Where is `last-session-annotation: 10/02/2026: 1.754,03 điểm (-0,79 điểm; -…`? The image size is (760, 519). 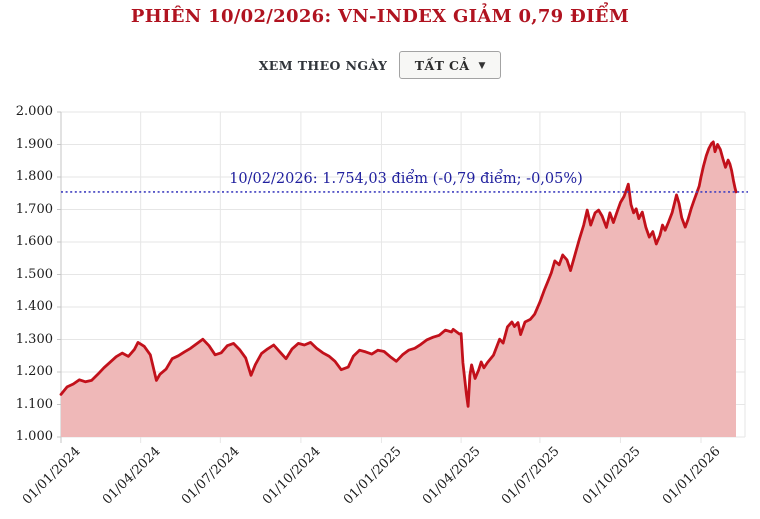 last-session-annotation: 10/02/2026: 1.754,03 điểm (-0,79 điểm; -… is located at coordinates (406, 178).